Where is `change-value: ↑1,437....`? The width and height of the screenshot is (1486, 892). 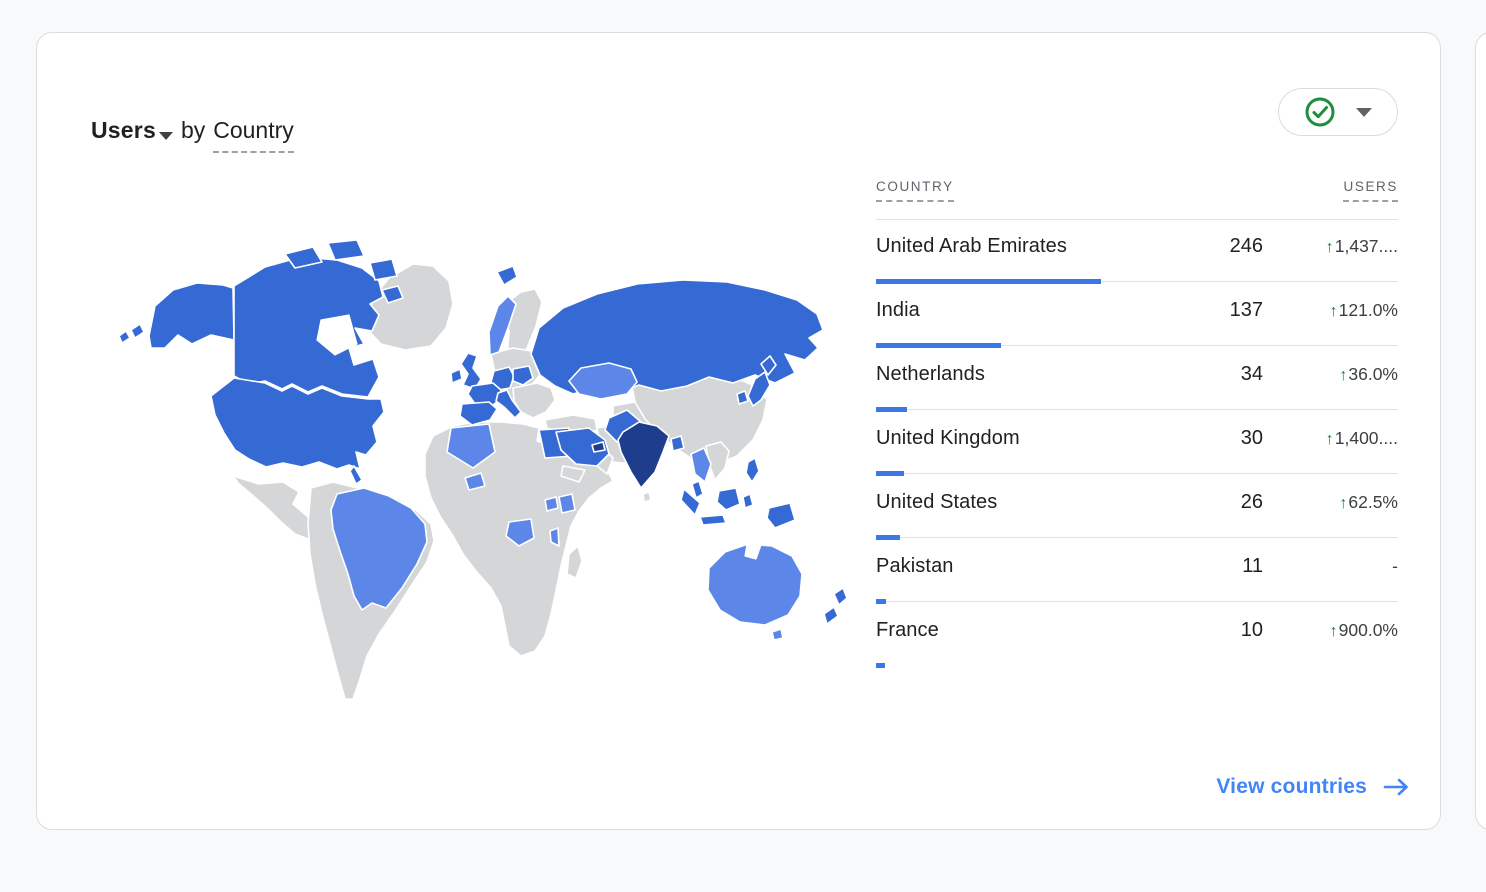
change-value: ↑1,437.... is located at coordinates (1361, 245).